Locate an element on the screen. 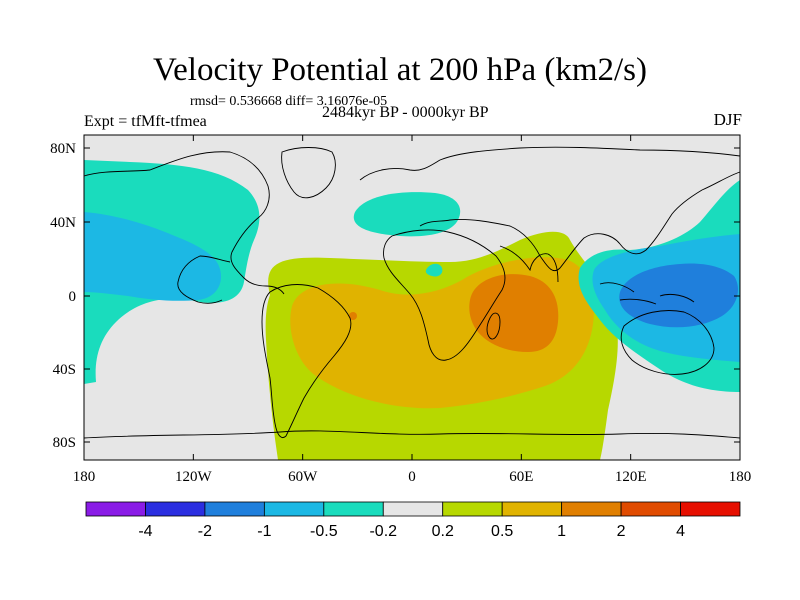  colorbar-label: 1 is located at coordinates (561, 531).